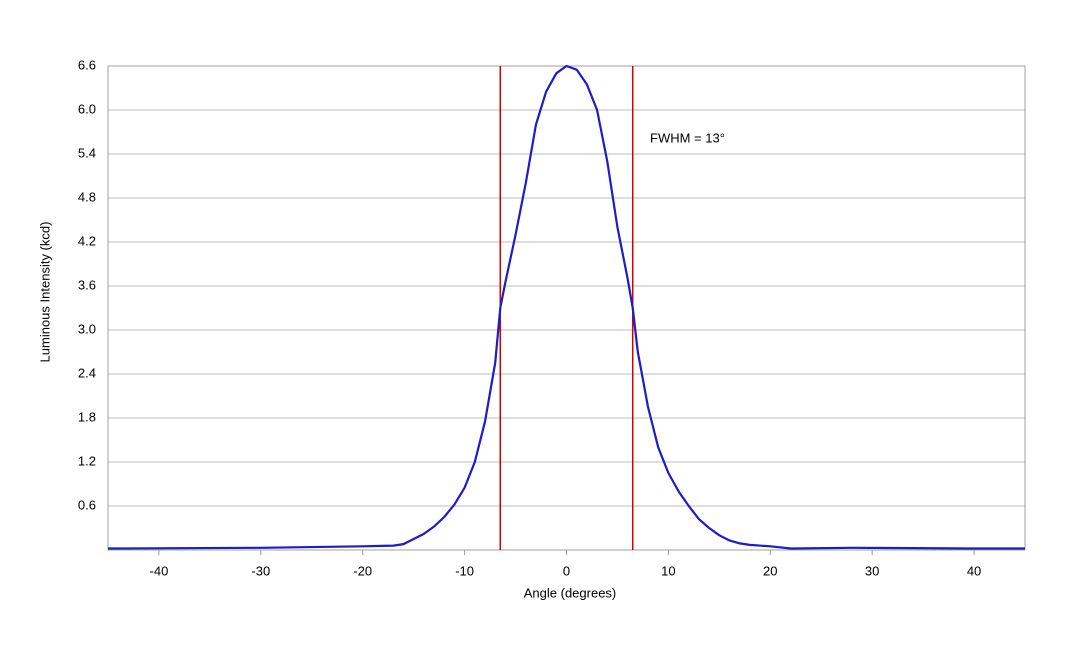  I want to click on y-tick-label: 4.8, so click(87, 196).